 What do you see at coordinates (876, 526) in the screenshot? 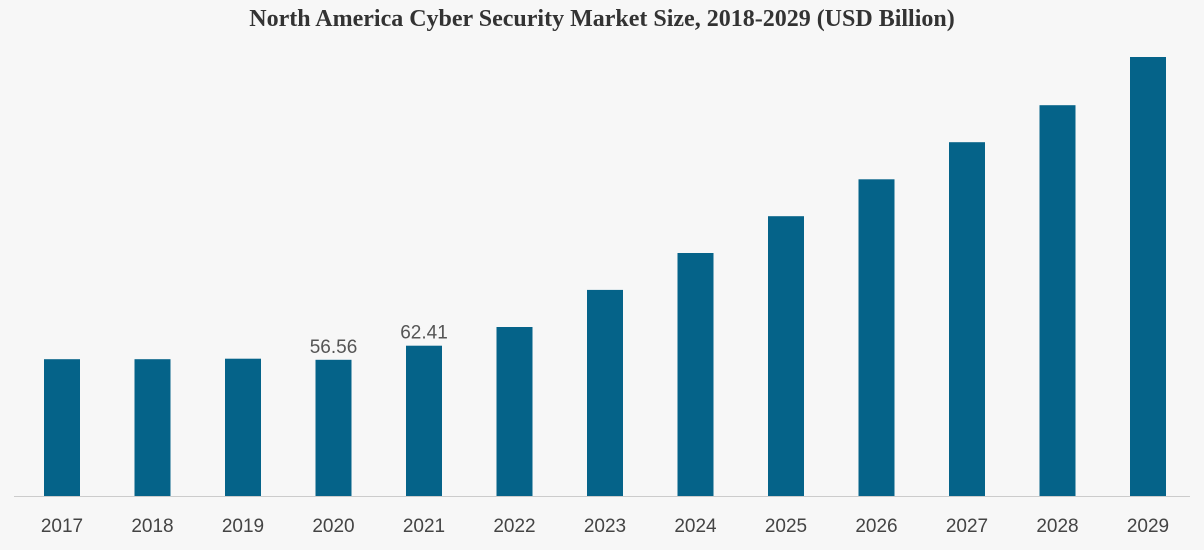
I see `x-tick-label: 2026` at bounding box center [876, 526].